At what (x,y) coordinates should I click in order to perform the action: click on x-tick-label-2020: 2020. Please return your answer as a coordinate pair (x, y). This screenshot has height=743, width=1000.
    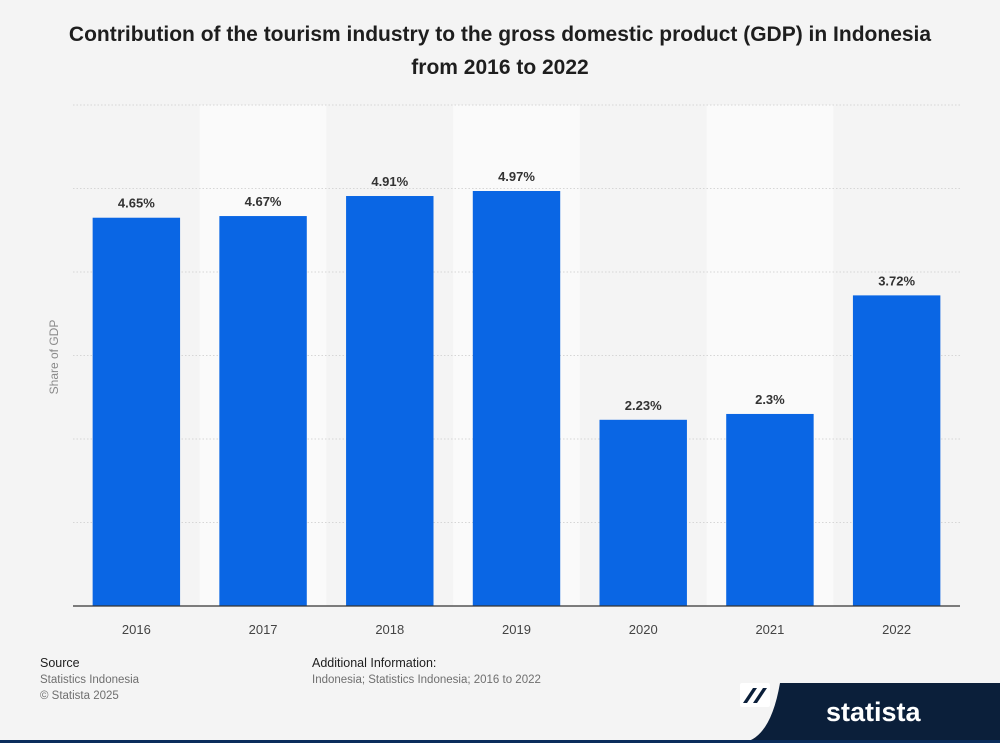
    Looking at the image, I should click on (643, 629).